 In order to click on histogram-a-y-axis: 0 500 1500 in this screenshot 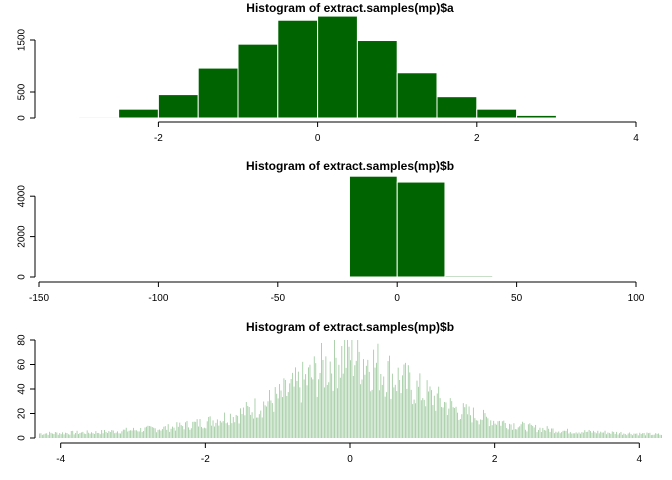, I will do `click(26, 74)`.